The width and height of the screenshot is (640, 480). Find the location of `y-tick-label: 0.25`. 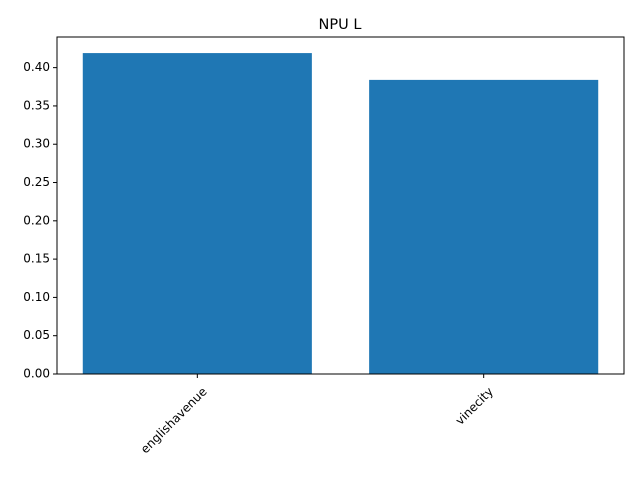

y-tick-label: 0.25 is located at coordinates (36, 182).